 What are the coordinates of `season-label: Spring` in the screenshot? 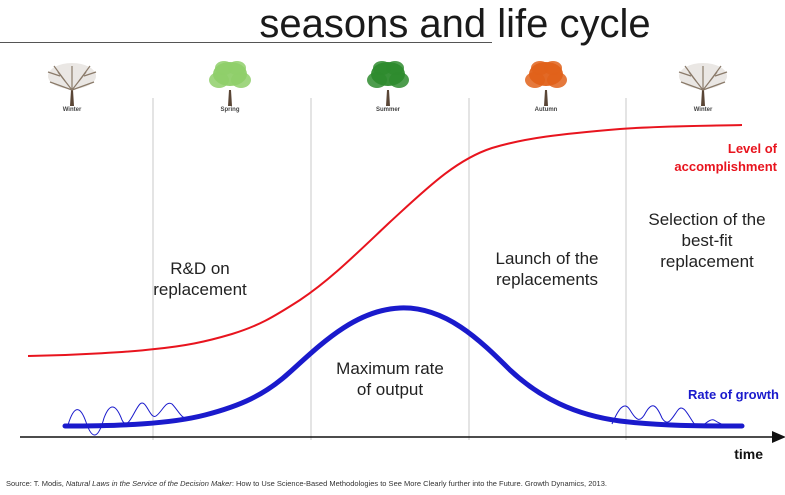 It's located at (230, 110).